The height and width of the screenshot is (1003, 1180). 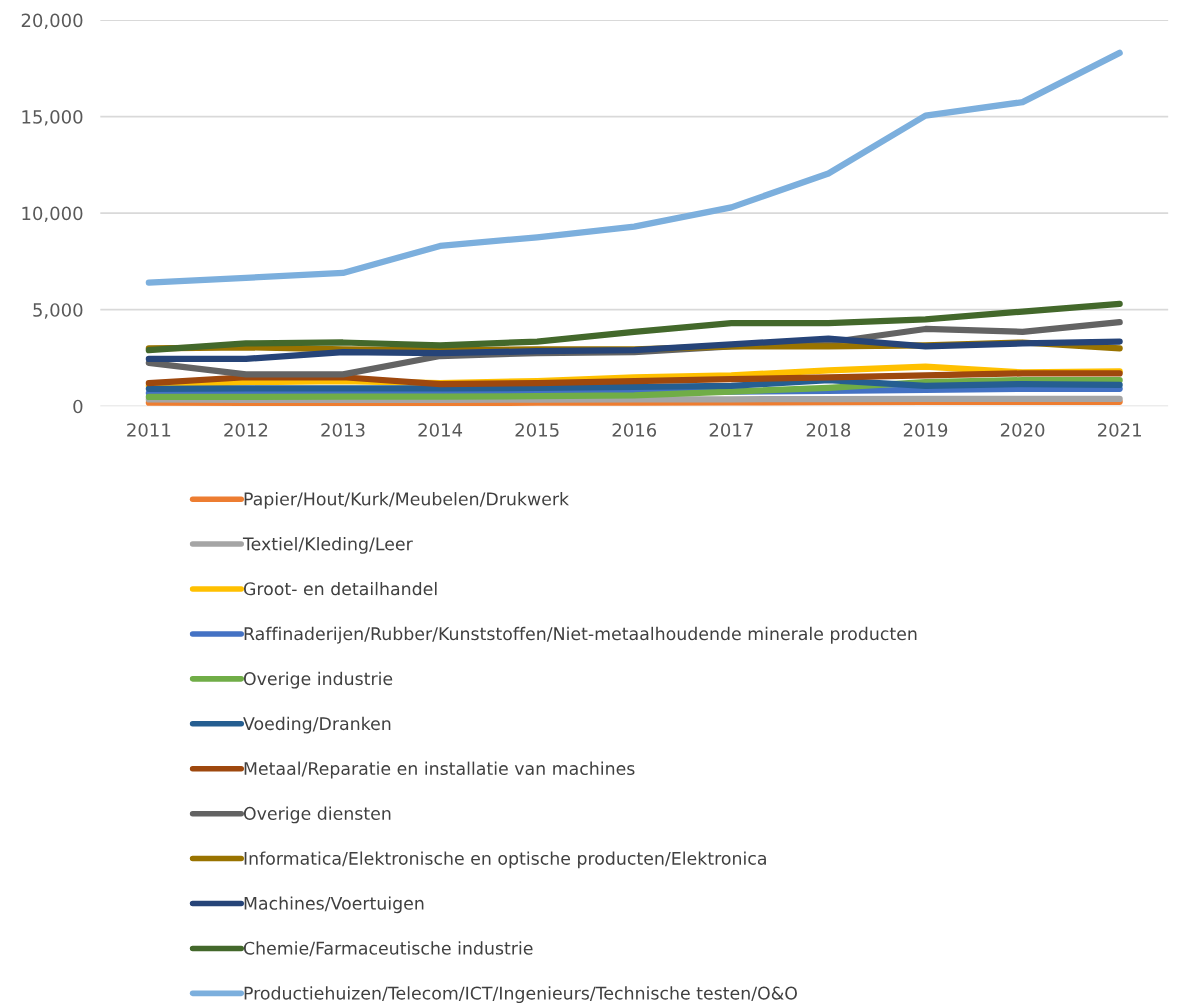 What do you see at coordinates (52, 21) in the screenshot?
I see `y-tick-label: 20,000` at bounding box center [52, 21].